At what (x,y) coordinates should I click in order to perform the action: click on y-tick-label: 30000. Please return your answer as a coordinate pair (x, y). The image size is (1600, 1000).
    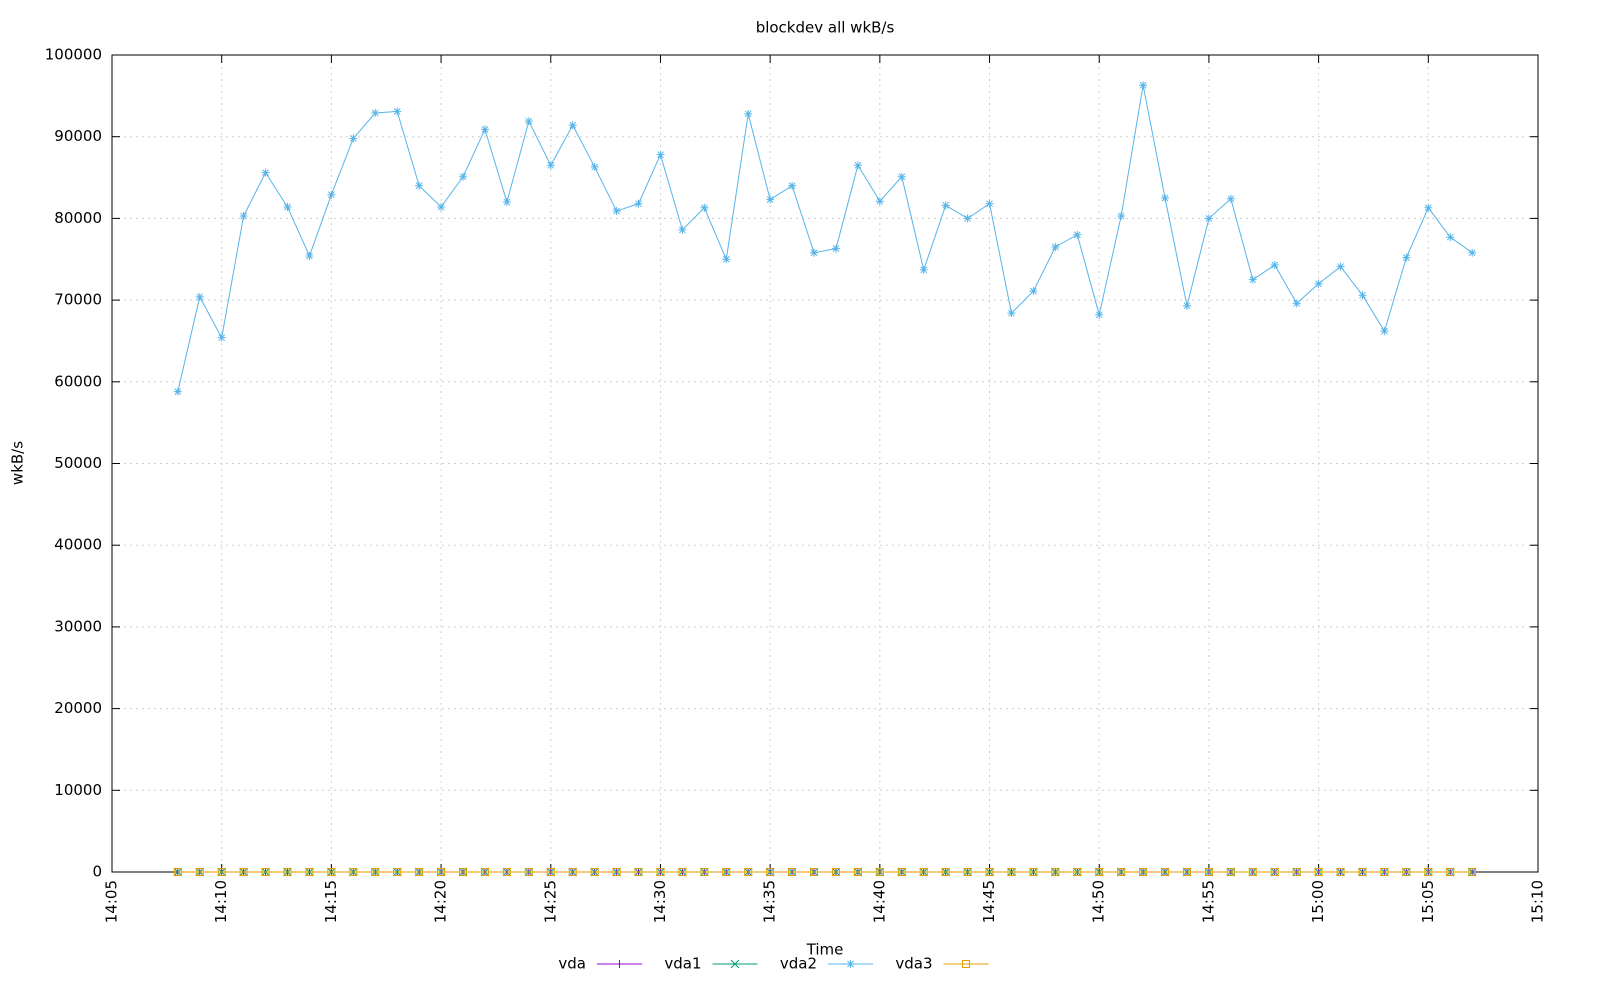
    Looking at the image, I should click on (78, 626).